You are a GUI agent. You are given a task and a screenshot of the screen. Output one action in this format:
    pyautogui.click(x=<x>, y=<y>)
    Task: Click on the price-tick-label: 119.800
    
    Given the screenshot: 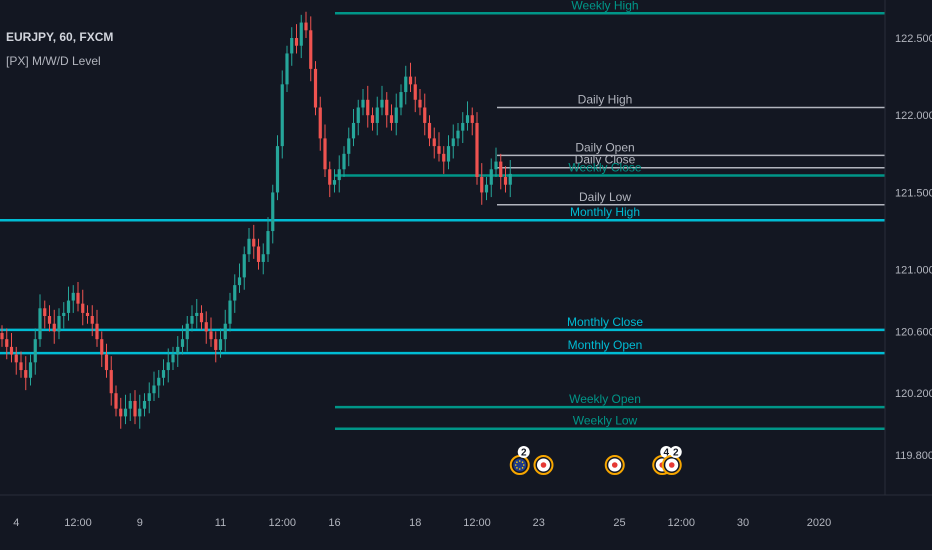 What is the action you would take?
    pyautogui.click(x=913, y=456)
    